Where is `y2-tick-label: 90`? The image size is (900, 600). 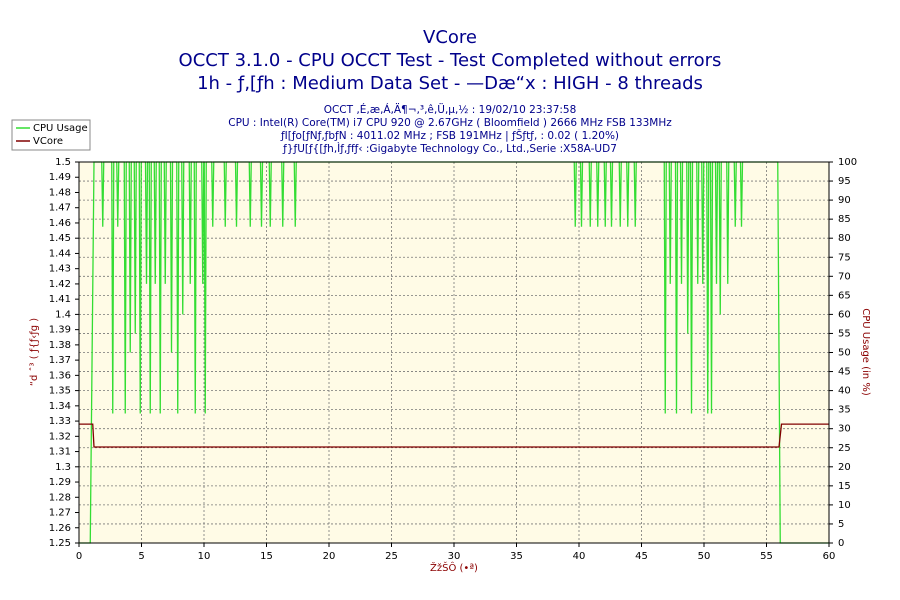 y2-tick-label: 90 is located at coordinates (844, 200).